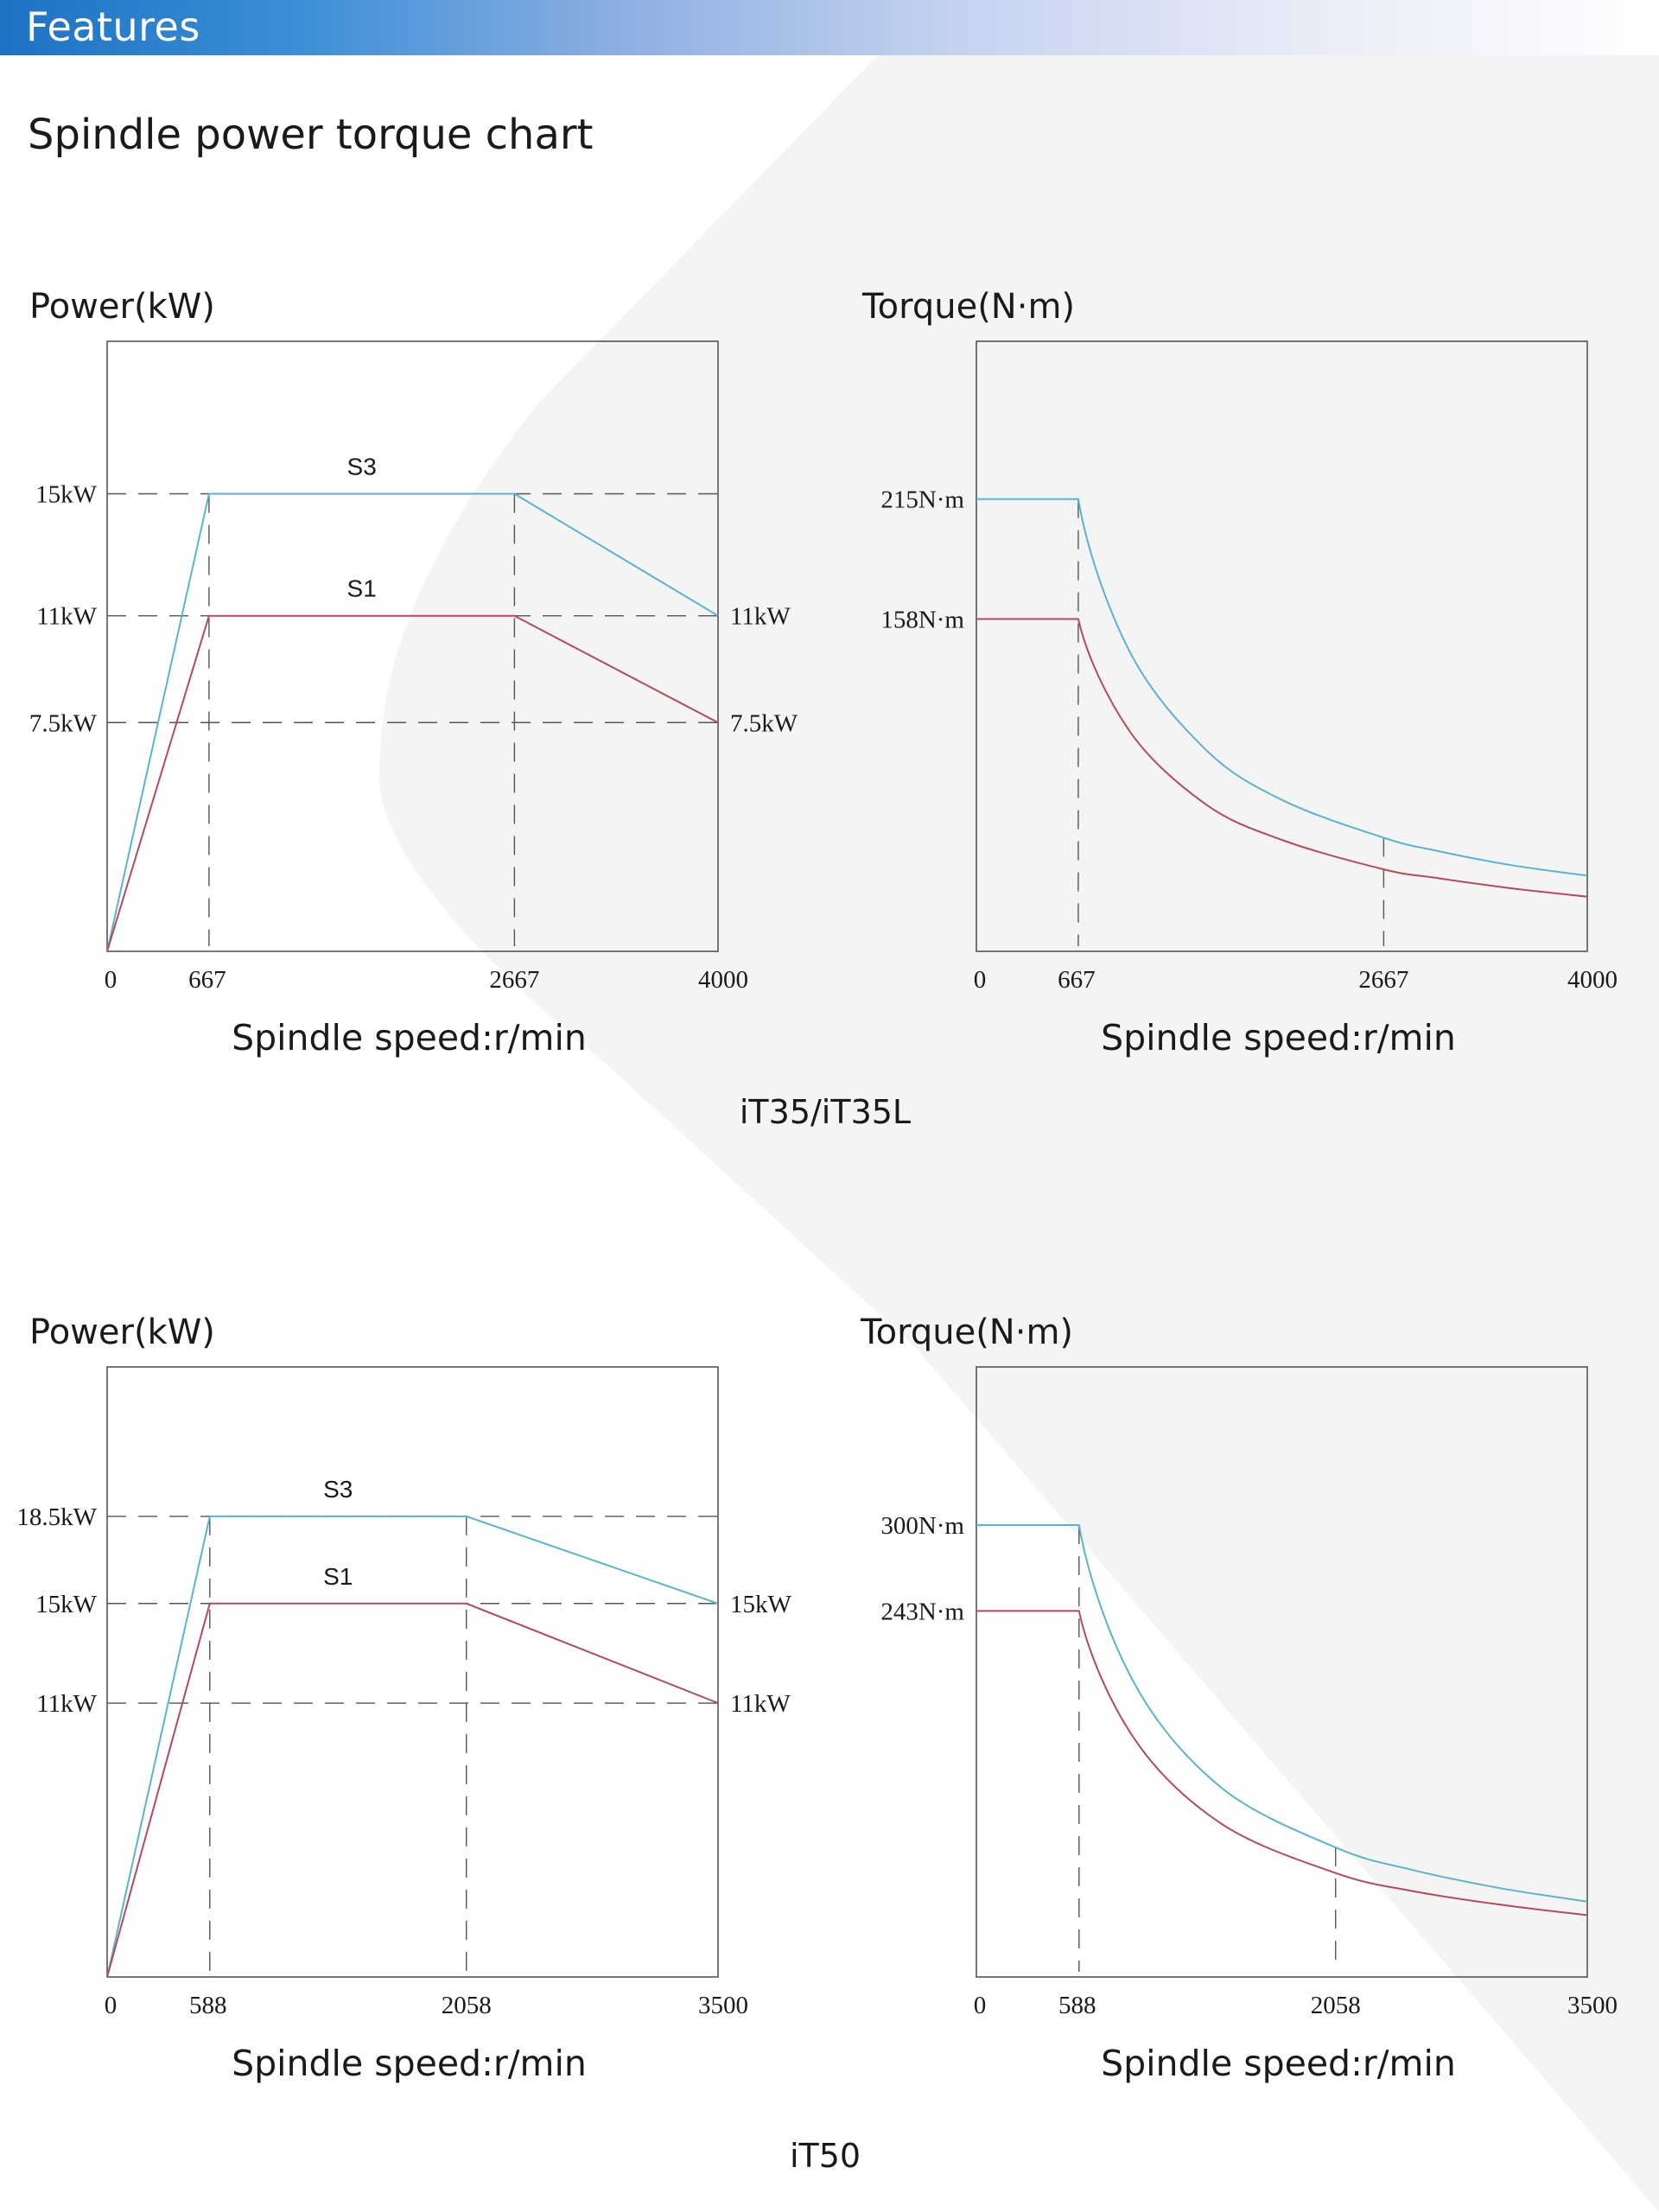  I want to click on model-caption: iT50, so click(825, 2156).